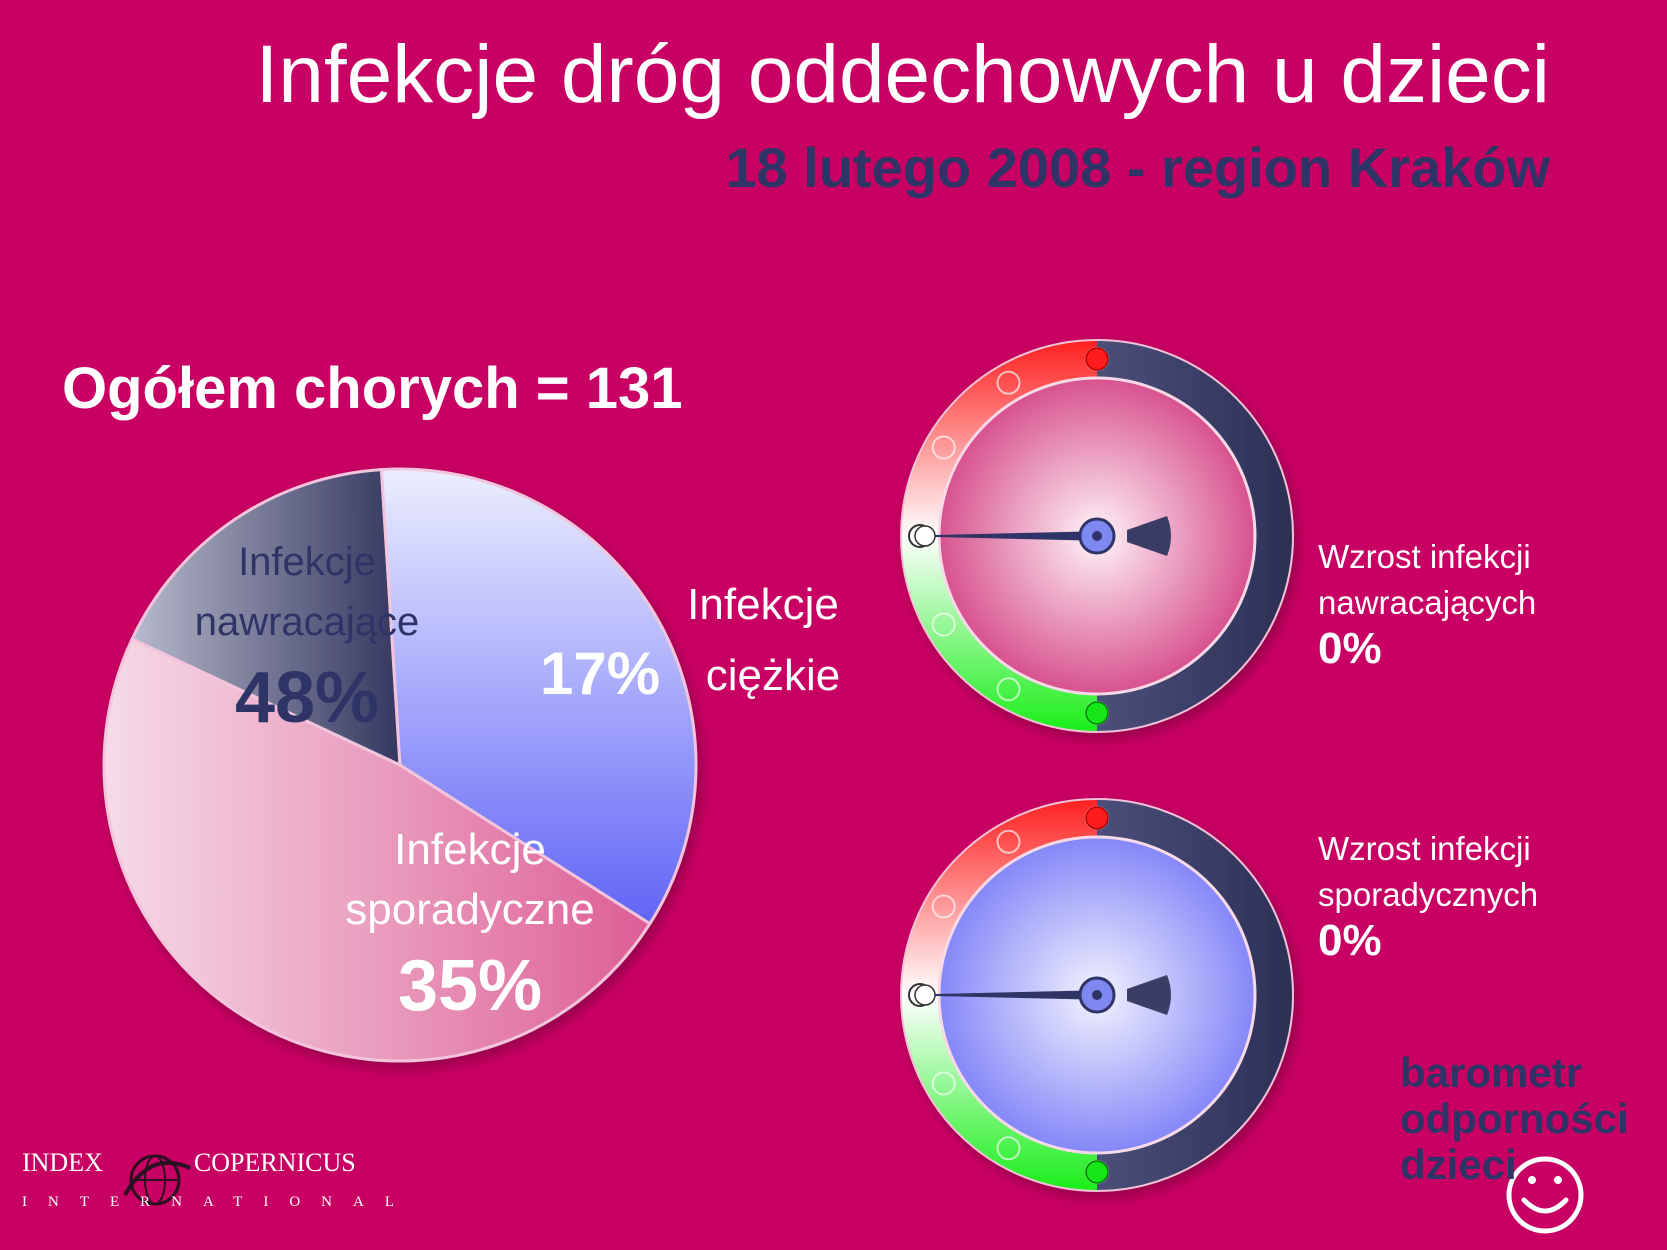  What do you see at coordinates (1137, 167) in the screenshot?
I see `page-subtitle: 18 lutego 2008 - region Kraków` at bounding box center [1137, 167].